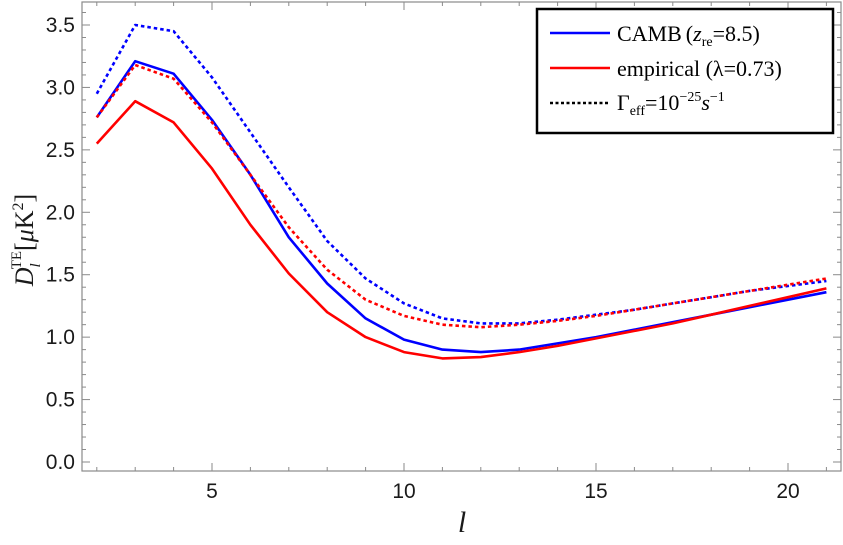 The height and width of the screenshot is (545, 843). I want to click on legend-label-empirical: empirical (λ=0.73), so click(699, 68).